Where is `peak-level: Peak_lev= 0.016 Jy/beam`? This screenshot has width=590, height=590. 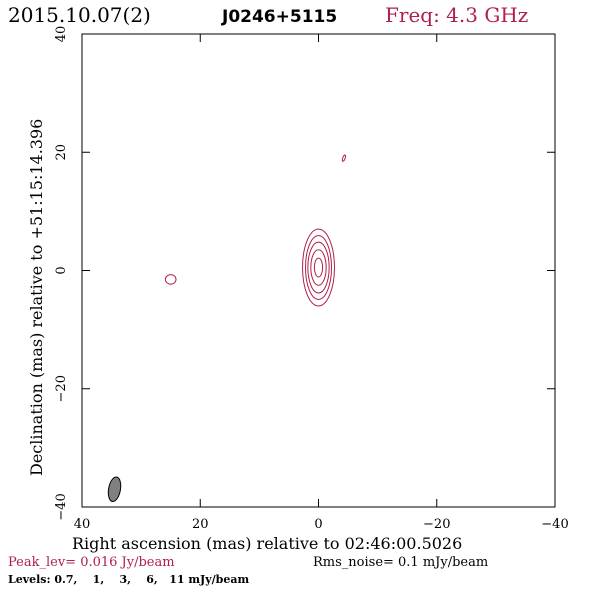 peak-level: Peak_lev= 0.016 Jy/beam is located at coordinates (91, 562).